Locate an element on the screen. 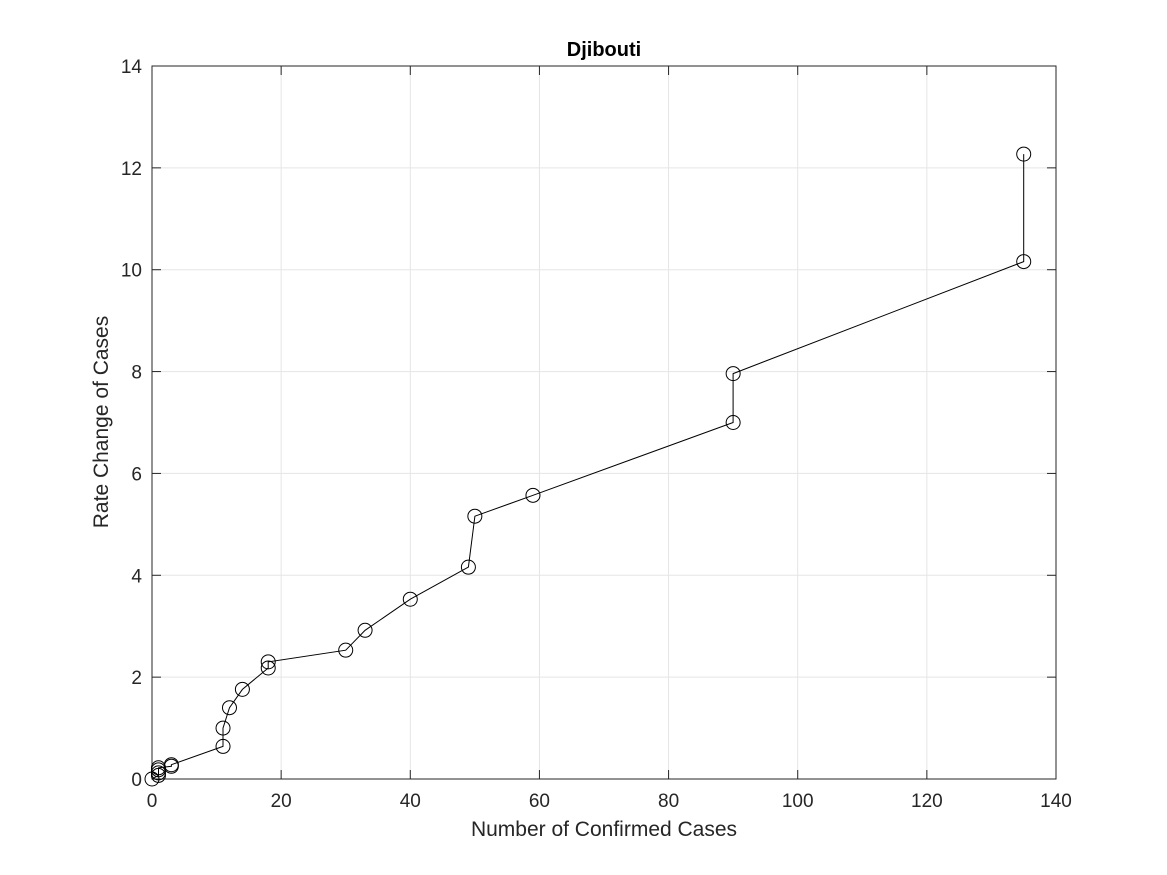 Image resolution: width=1167 pixels, height=875 pixels. y-tick-label: 2 is located at coordinates (136, 678).